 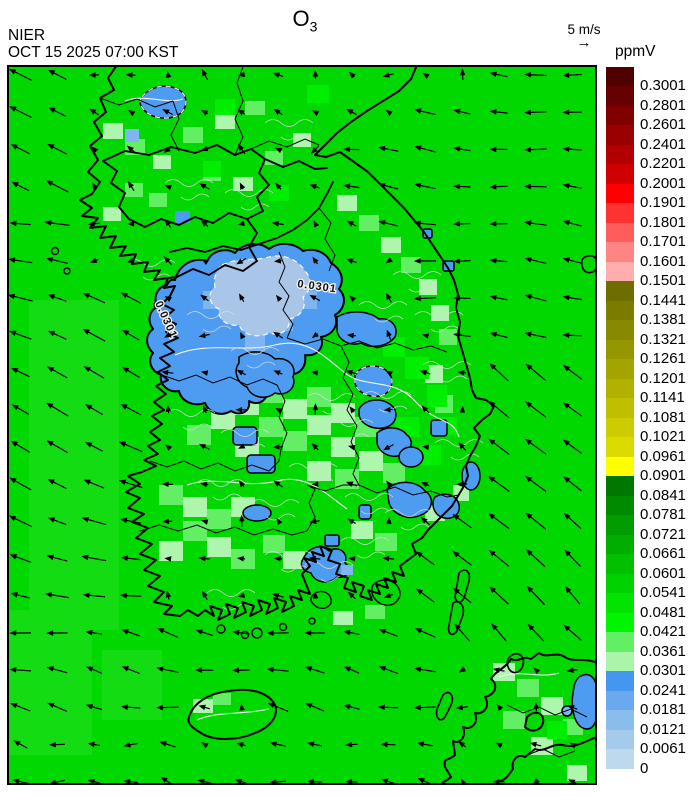 What do you see at coordinates (459, 602) in the screenshot?
I see `tsushima-island` at bounding box center [459, 602].